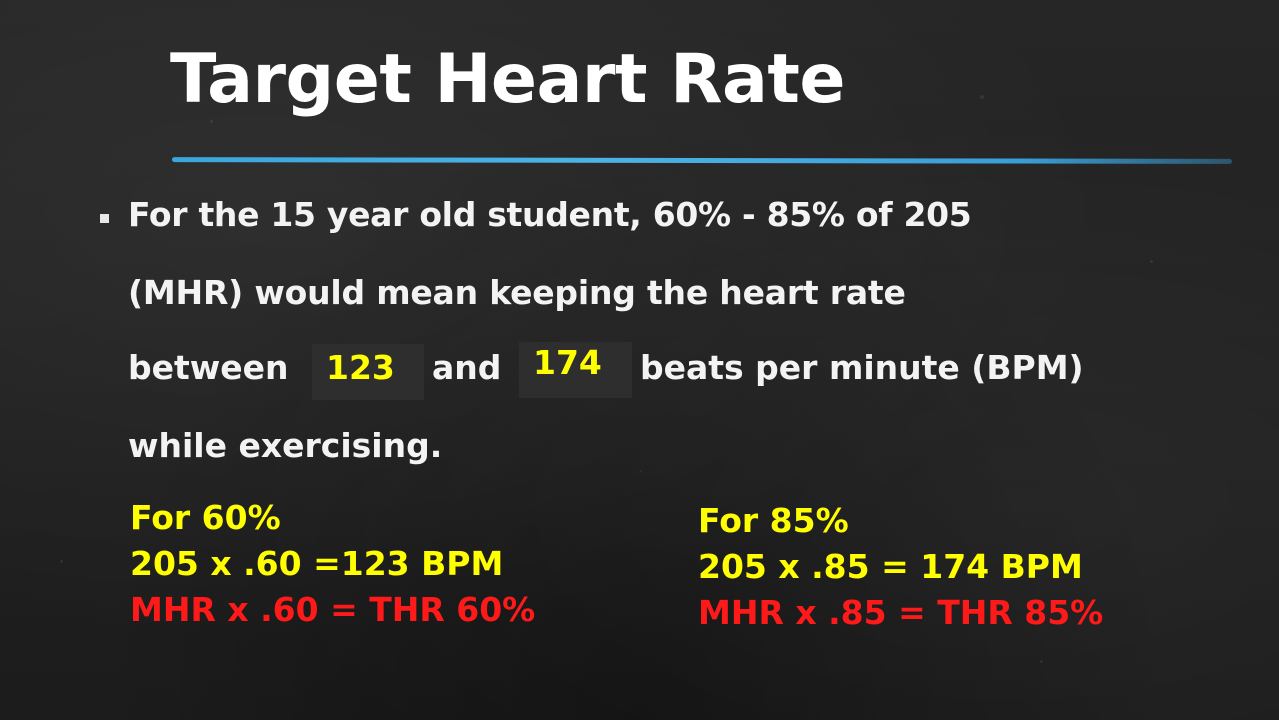  What do you see at coordinates (333, 609) in the screenshot?
I see `calc-left-formula: MHR x .60 = THR 60%` at bounding box center [333, 609].